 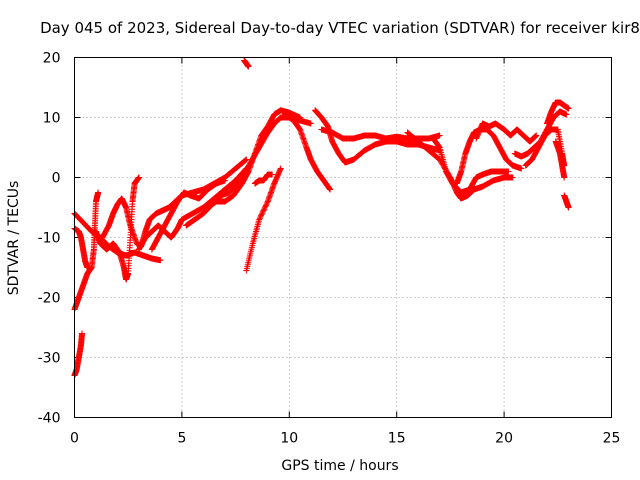 I want to click on x-tick-label: 25, so click(x=612, y=439).